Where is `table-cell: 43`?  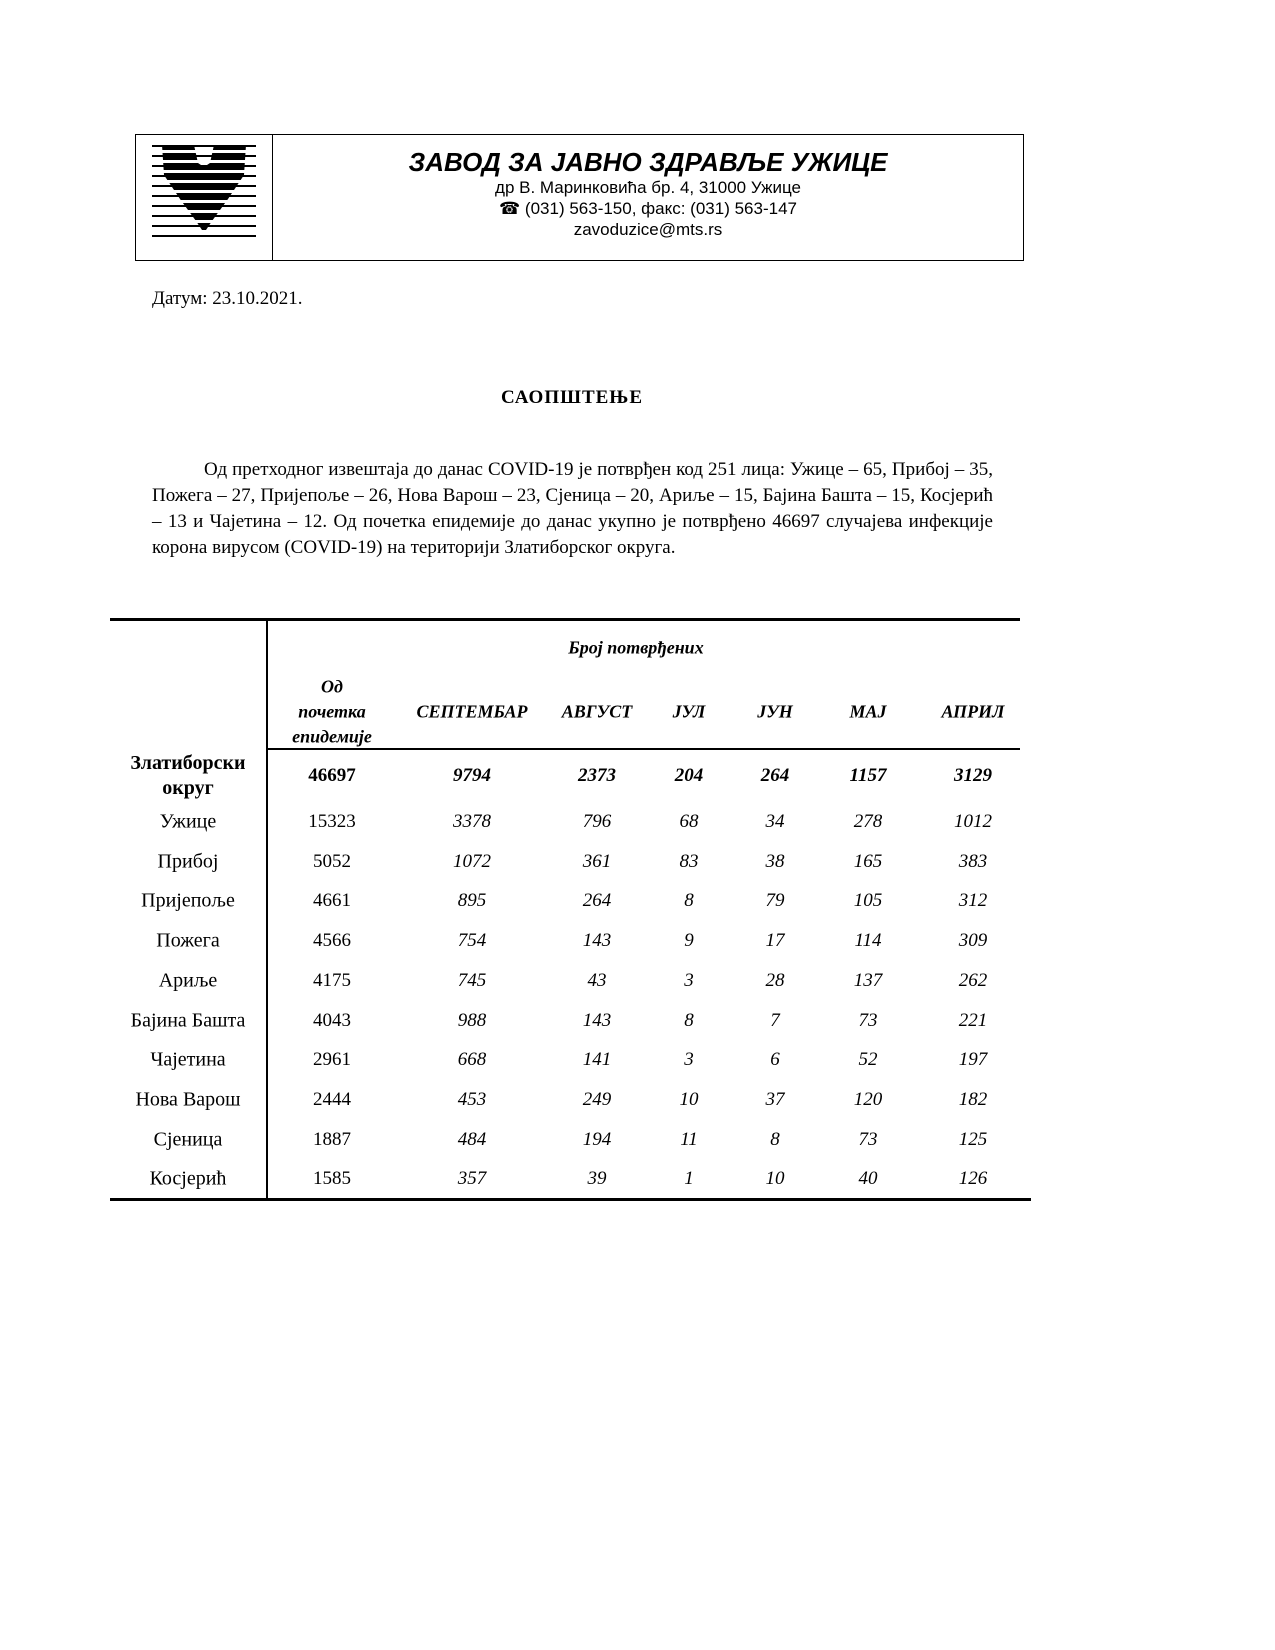 table-cell: 43 is located at coordinates (597, 980).